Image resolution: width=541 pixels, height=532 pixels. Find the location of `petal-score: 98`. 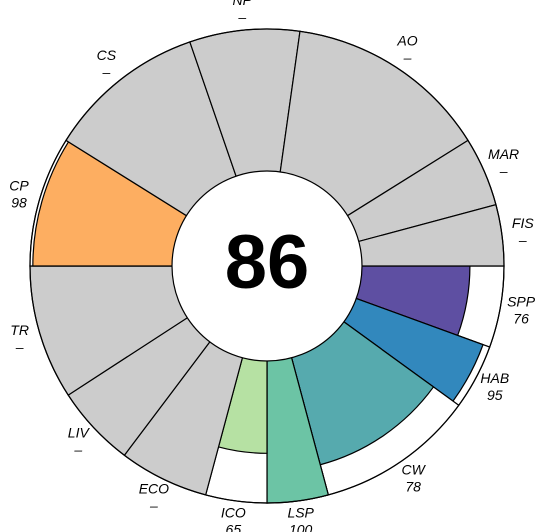

petal-score: 98 is located at coordinates (19, 203).